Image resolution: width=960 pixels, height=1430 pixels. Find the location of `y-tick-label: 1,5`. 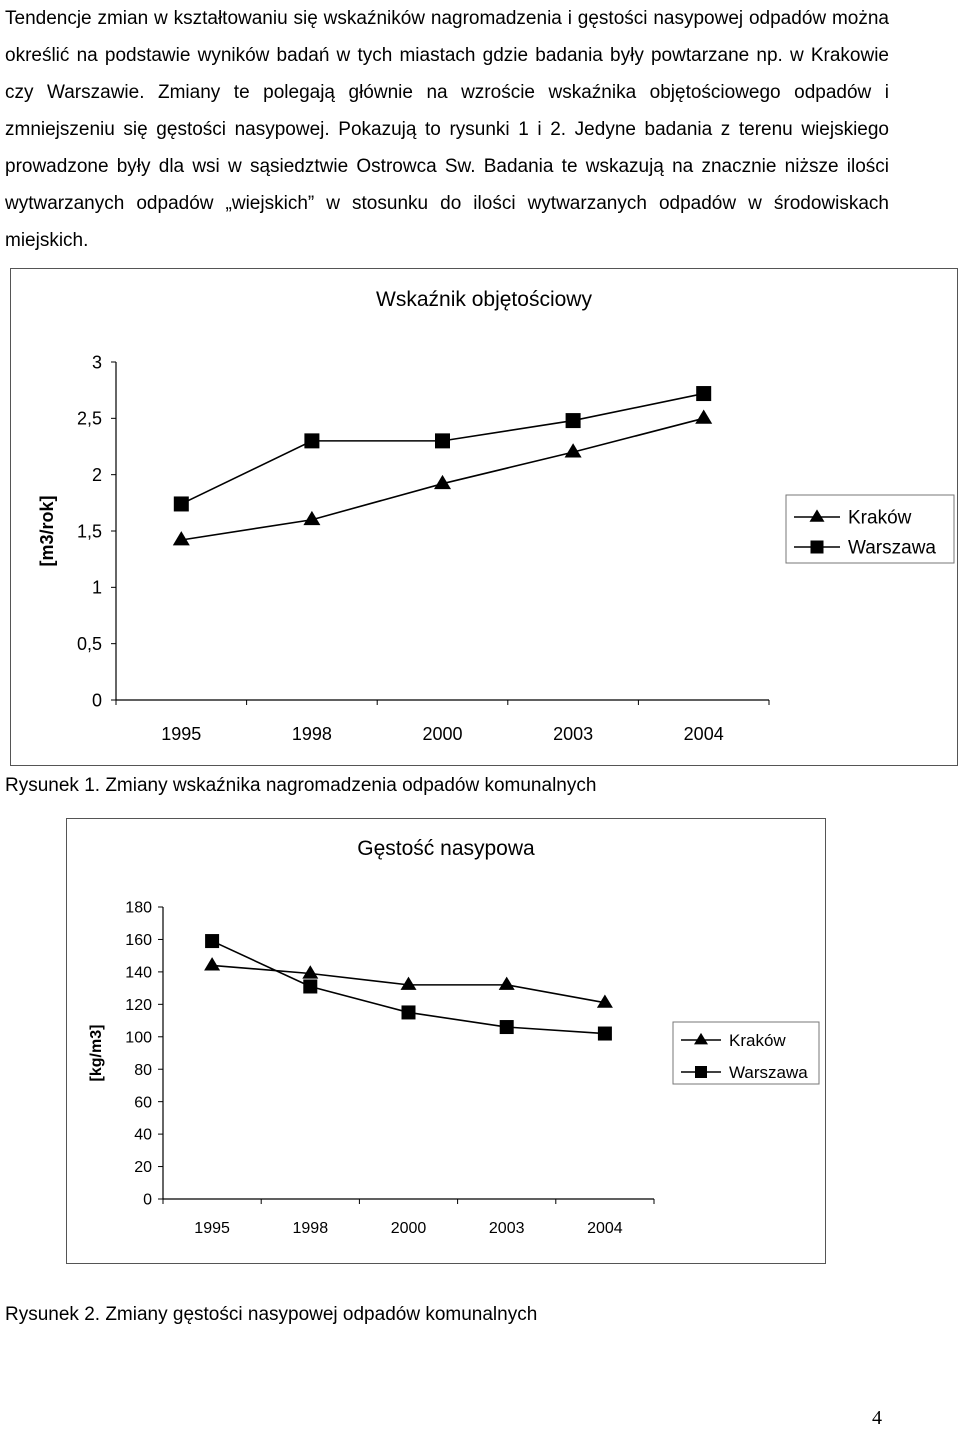

y-tick-label: 1,5 is located at coordinates (89, 531).